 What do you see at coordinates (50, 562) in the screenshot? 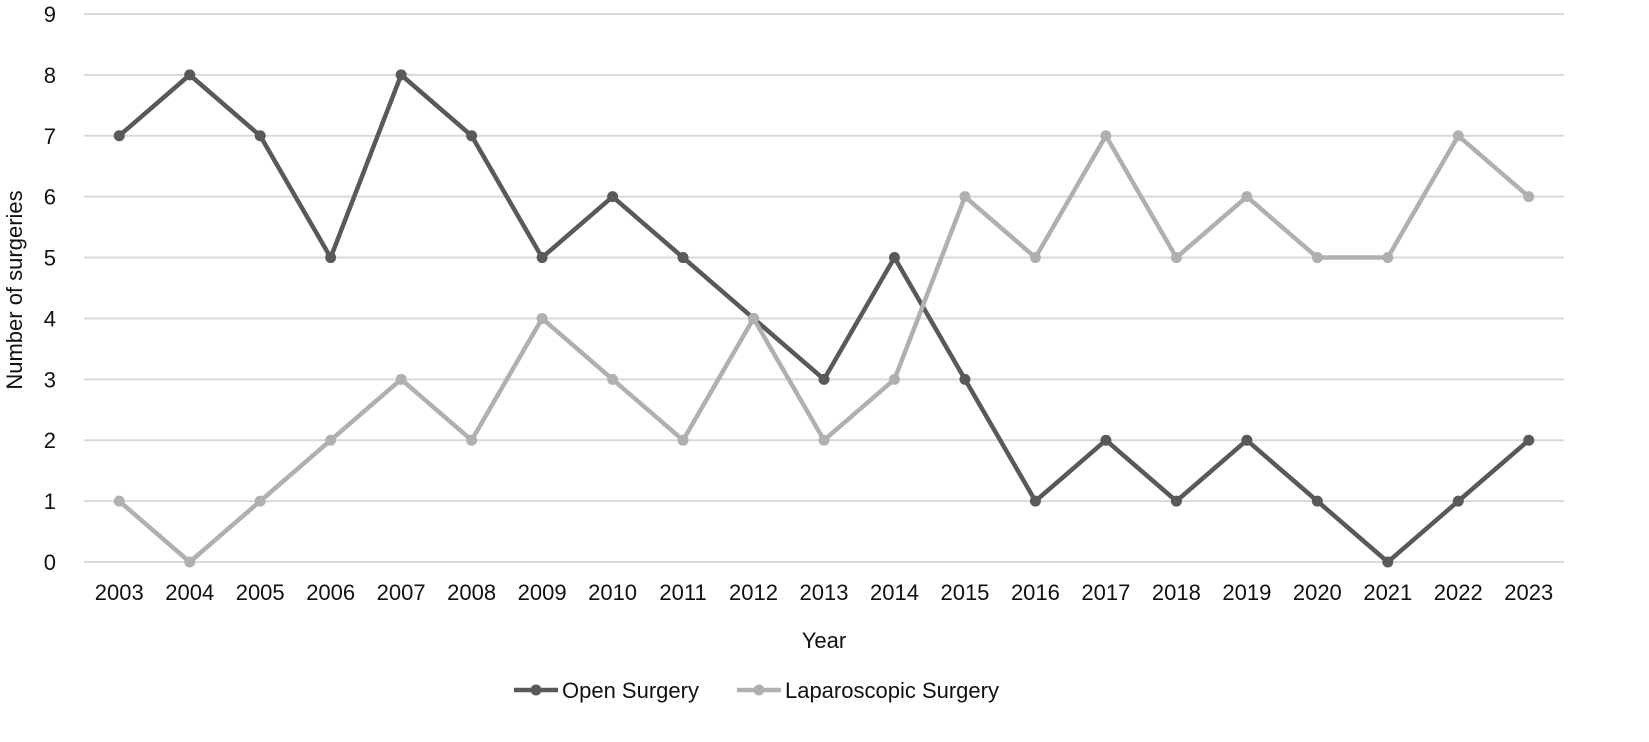
I see `y-tick-label: 0` at bounding box center [50, 562].